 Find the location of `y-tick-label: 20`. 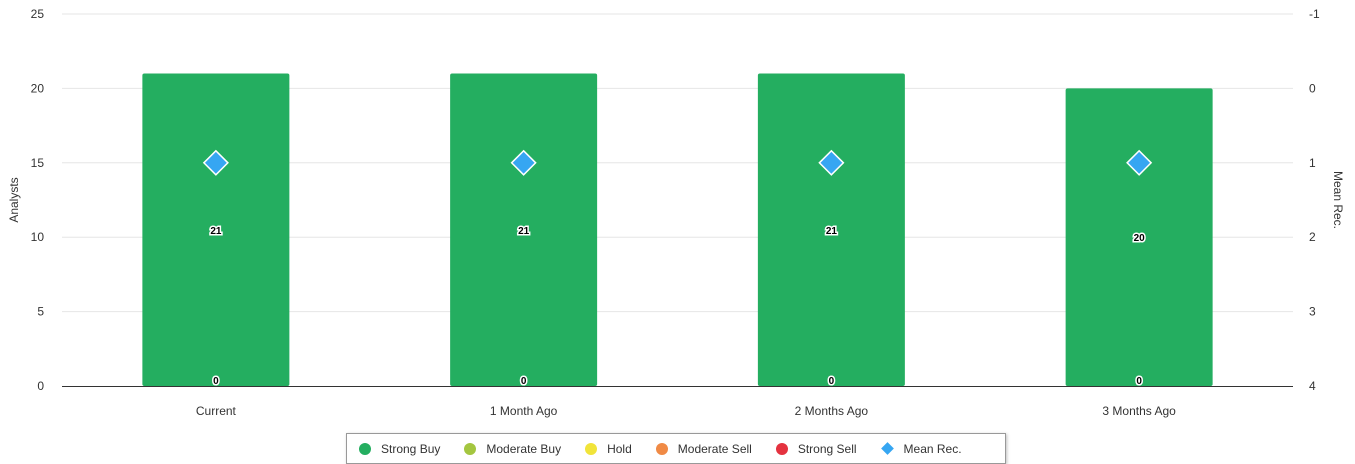

y-tick-label: 20 is located at coordinates (38, 88).